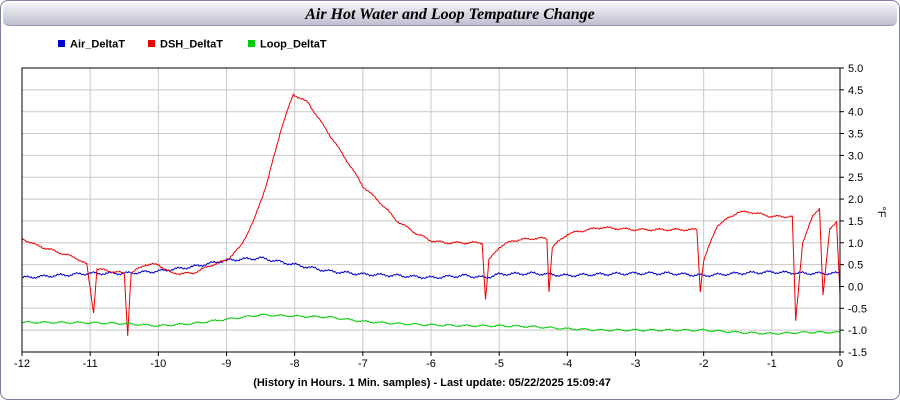 This screenshot has height=400, width=900. Describe the element at coordinates (158, 364) in the screenshot. I see `x-tick-label: -10` at that location.